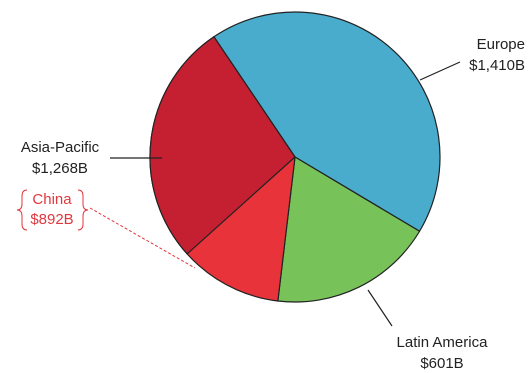  What do you see at coordinates (51, 219) in the screenshot?
I see `inset-value-label: $892B` at bounding box center [51, 219].